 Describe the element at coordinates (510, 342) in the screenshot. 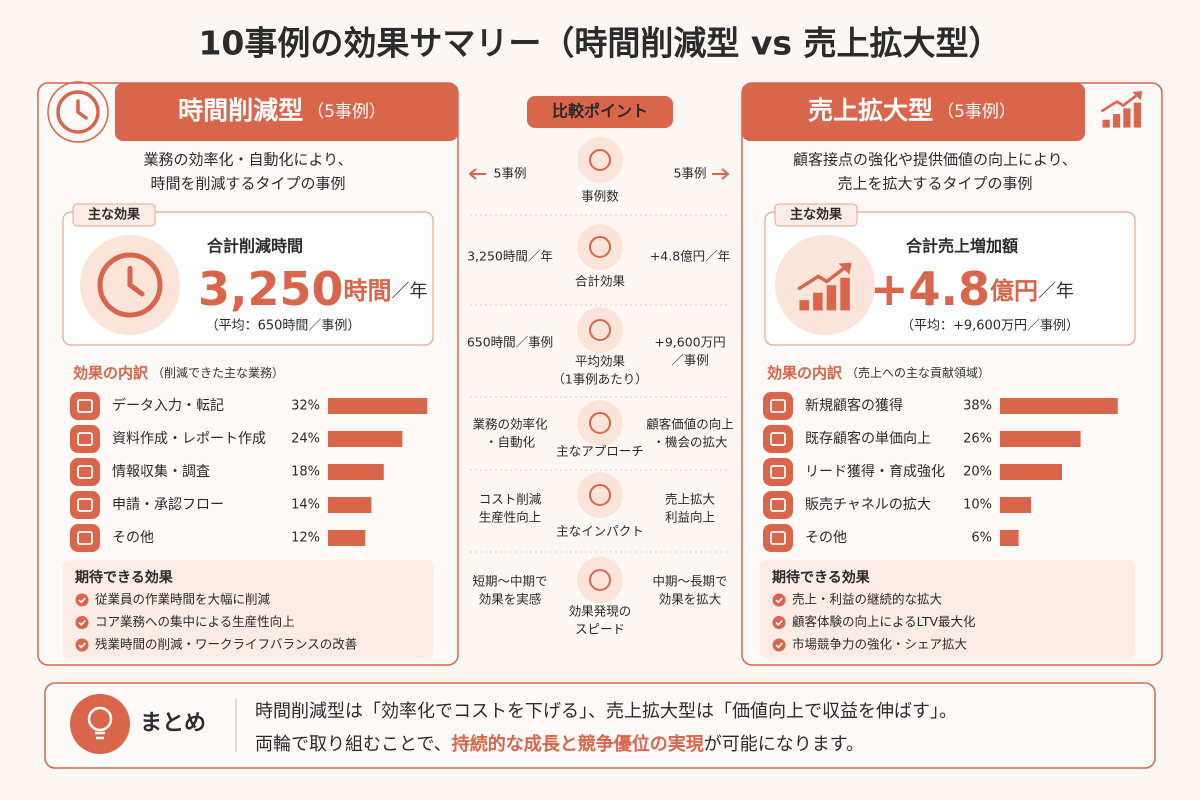

I see `comparison-left: 650時間／事例` at that location.